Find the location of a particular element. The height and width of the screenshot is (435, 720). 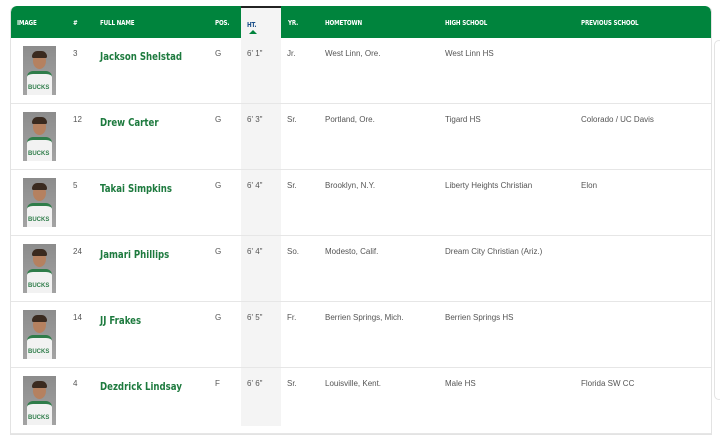

player-high-school: Liberty Heights Christian is located at coordinates (489, 185).